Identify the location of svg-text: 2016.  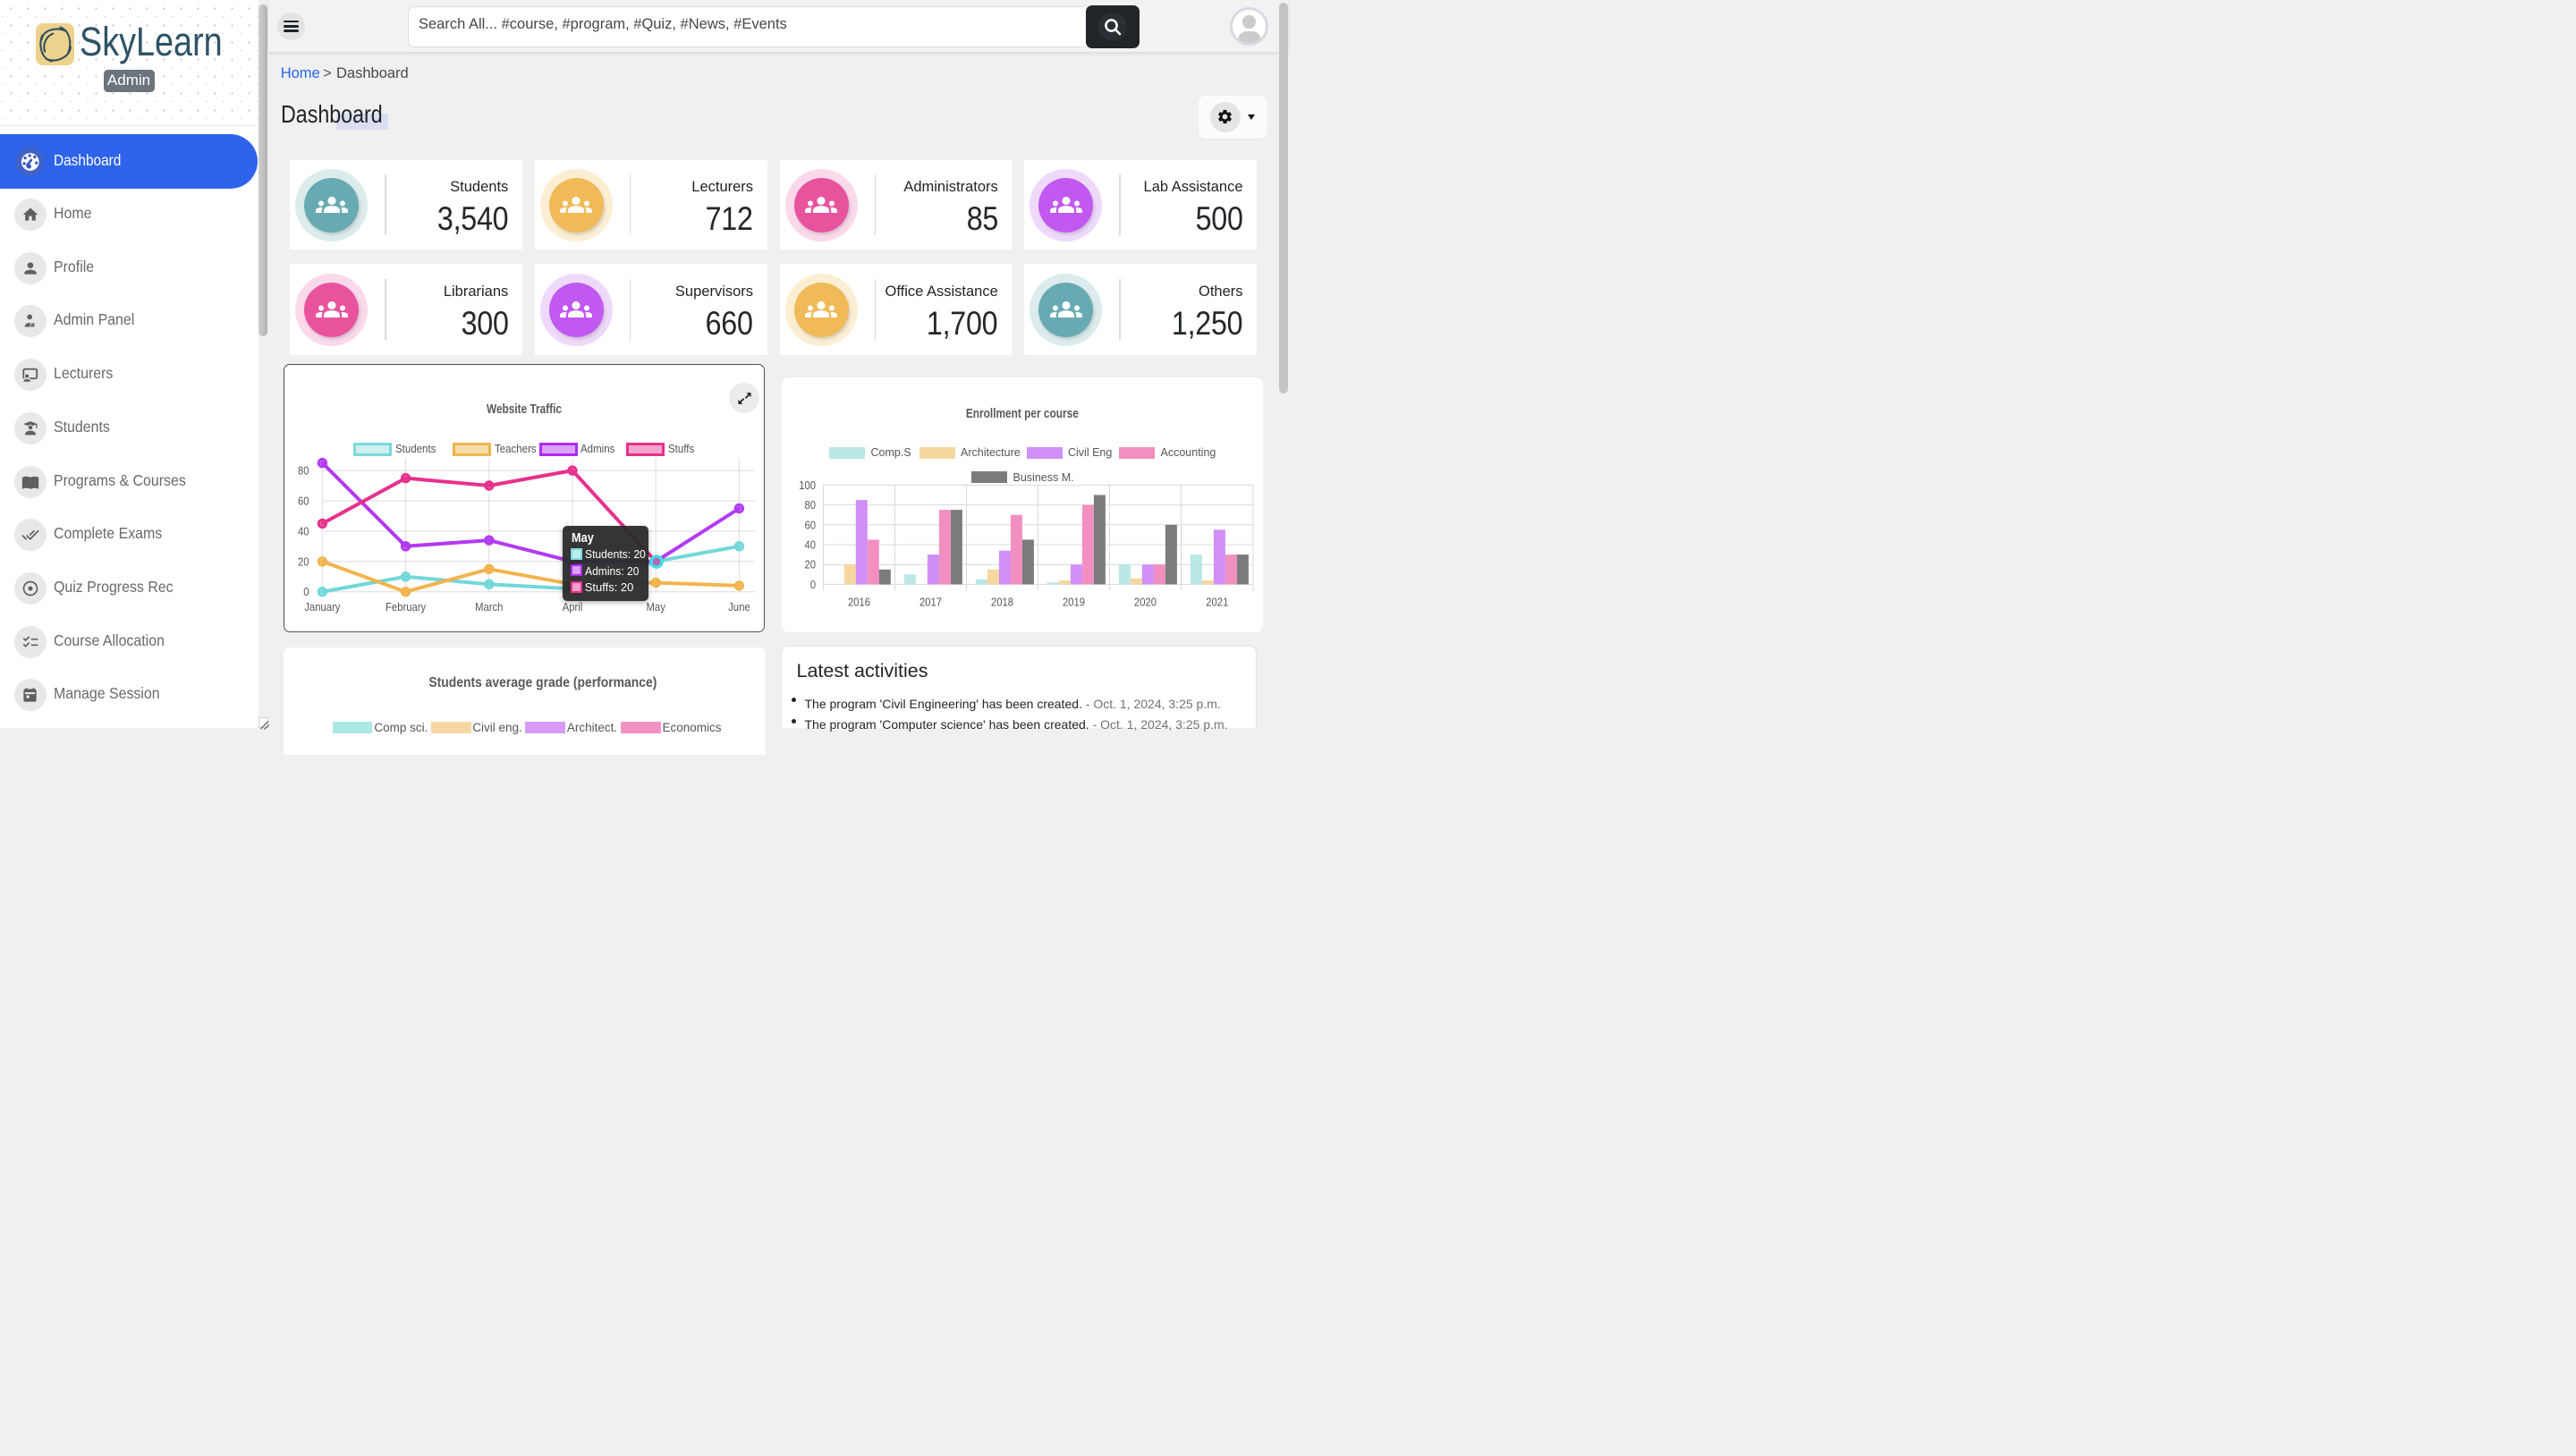
(859, 602).